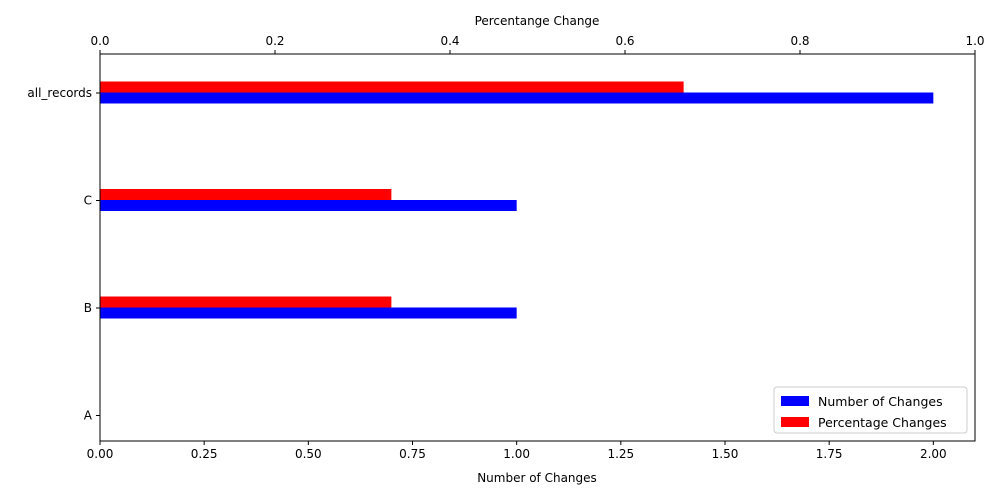 This screenshot has height=500, width=1000. What do you see at coordinates (725, 454) in the screenshot?
I see `bottom-tick-label: 1.50` at bounding box center [725, 454].